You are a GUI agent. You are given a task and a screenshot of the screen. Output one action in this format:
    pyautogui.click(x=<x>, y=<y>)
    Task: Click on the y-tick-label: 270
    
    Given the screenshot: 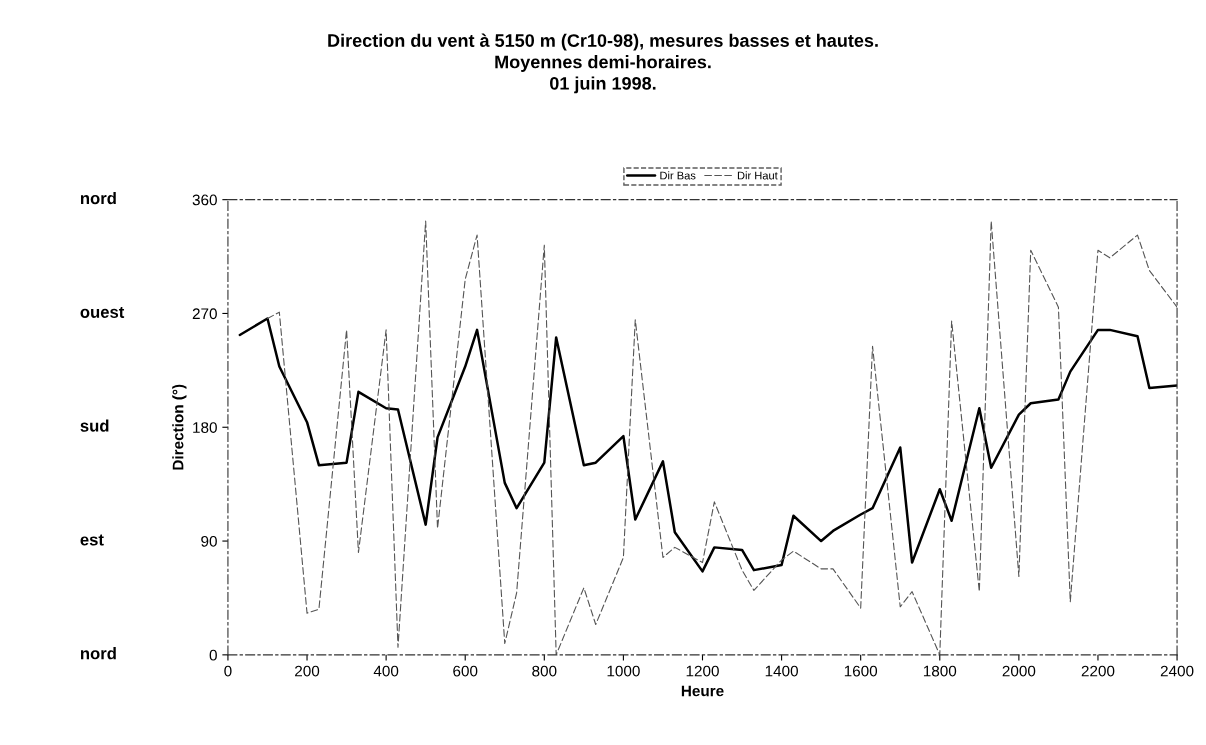 What is the action you would take?
    pyautogui.click(x=204, y=314)
    